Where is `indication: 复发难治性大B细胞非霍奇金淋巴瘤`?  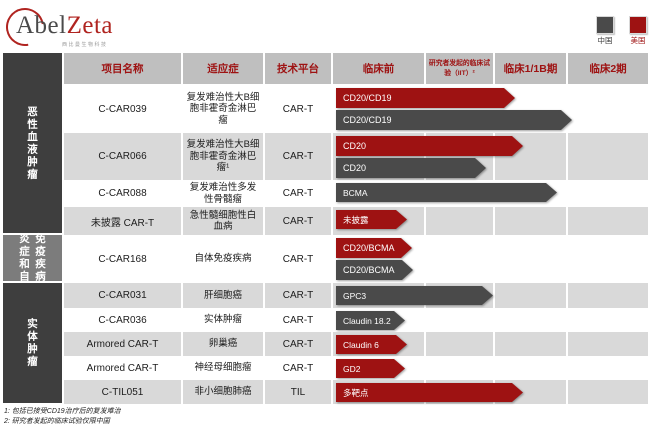 indication: 复发难治性大B细胞非霍奇金淋巴瘤 is located at coordinates (223, 108).